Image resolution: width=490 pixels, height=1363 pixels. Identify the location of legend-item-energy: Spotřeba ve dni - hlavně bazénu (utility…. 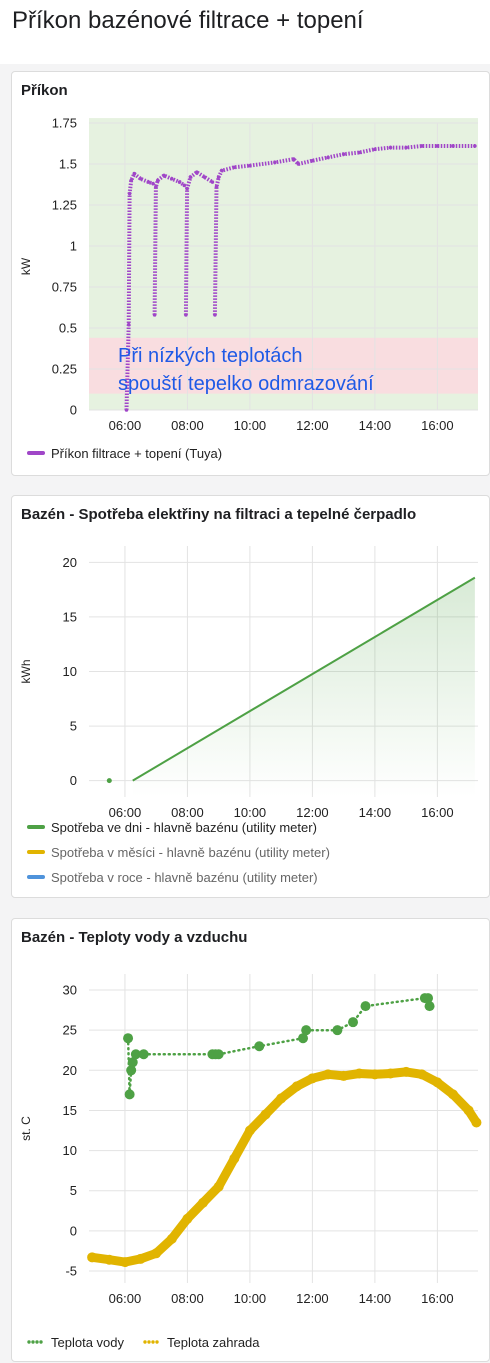
(184, 827).